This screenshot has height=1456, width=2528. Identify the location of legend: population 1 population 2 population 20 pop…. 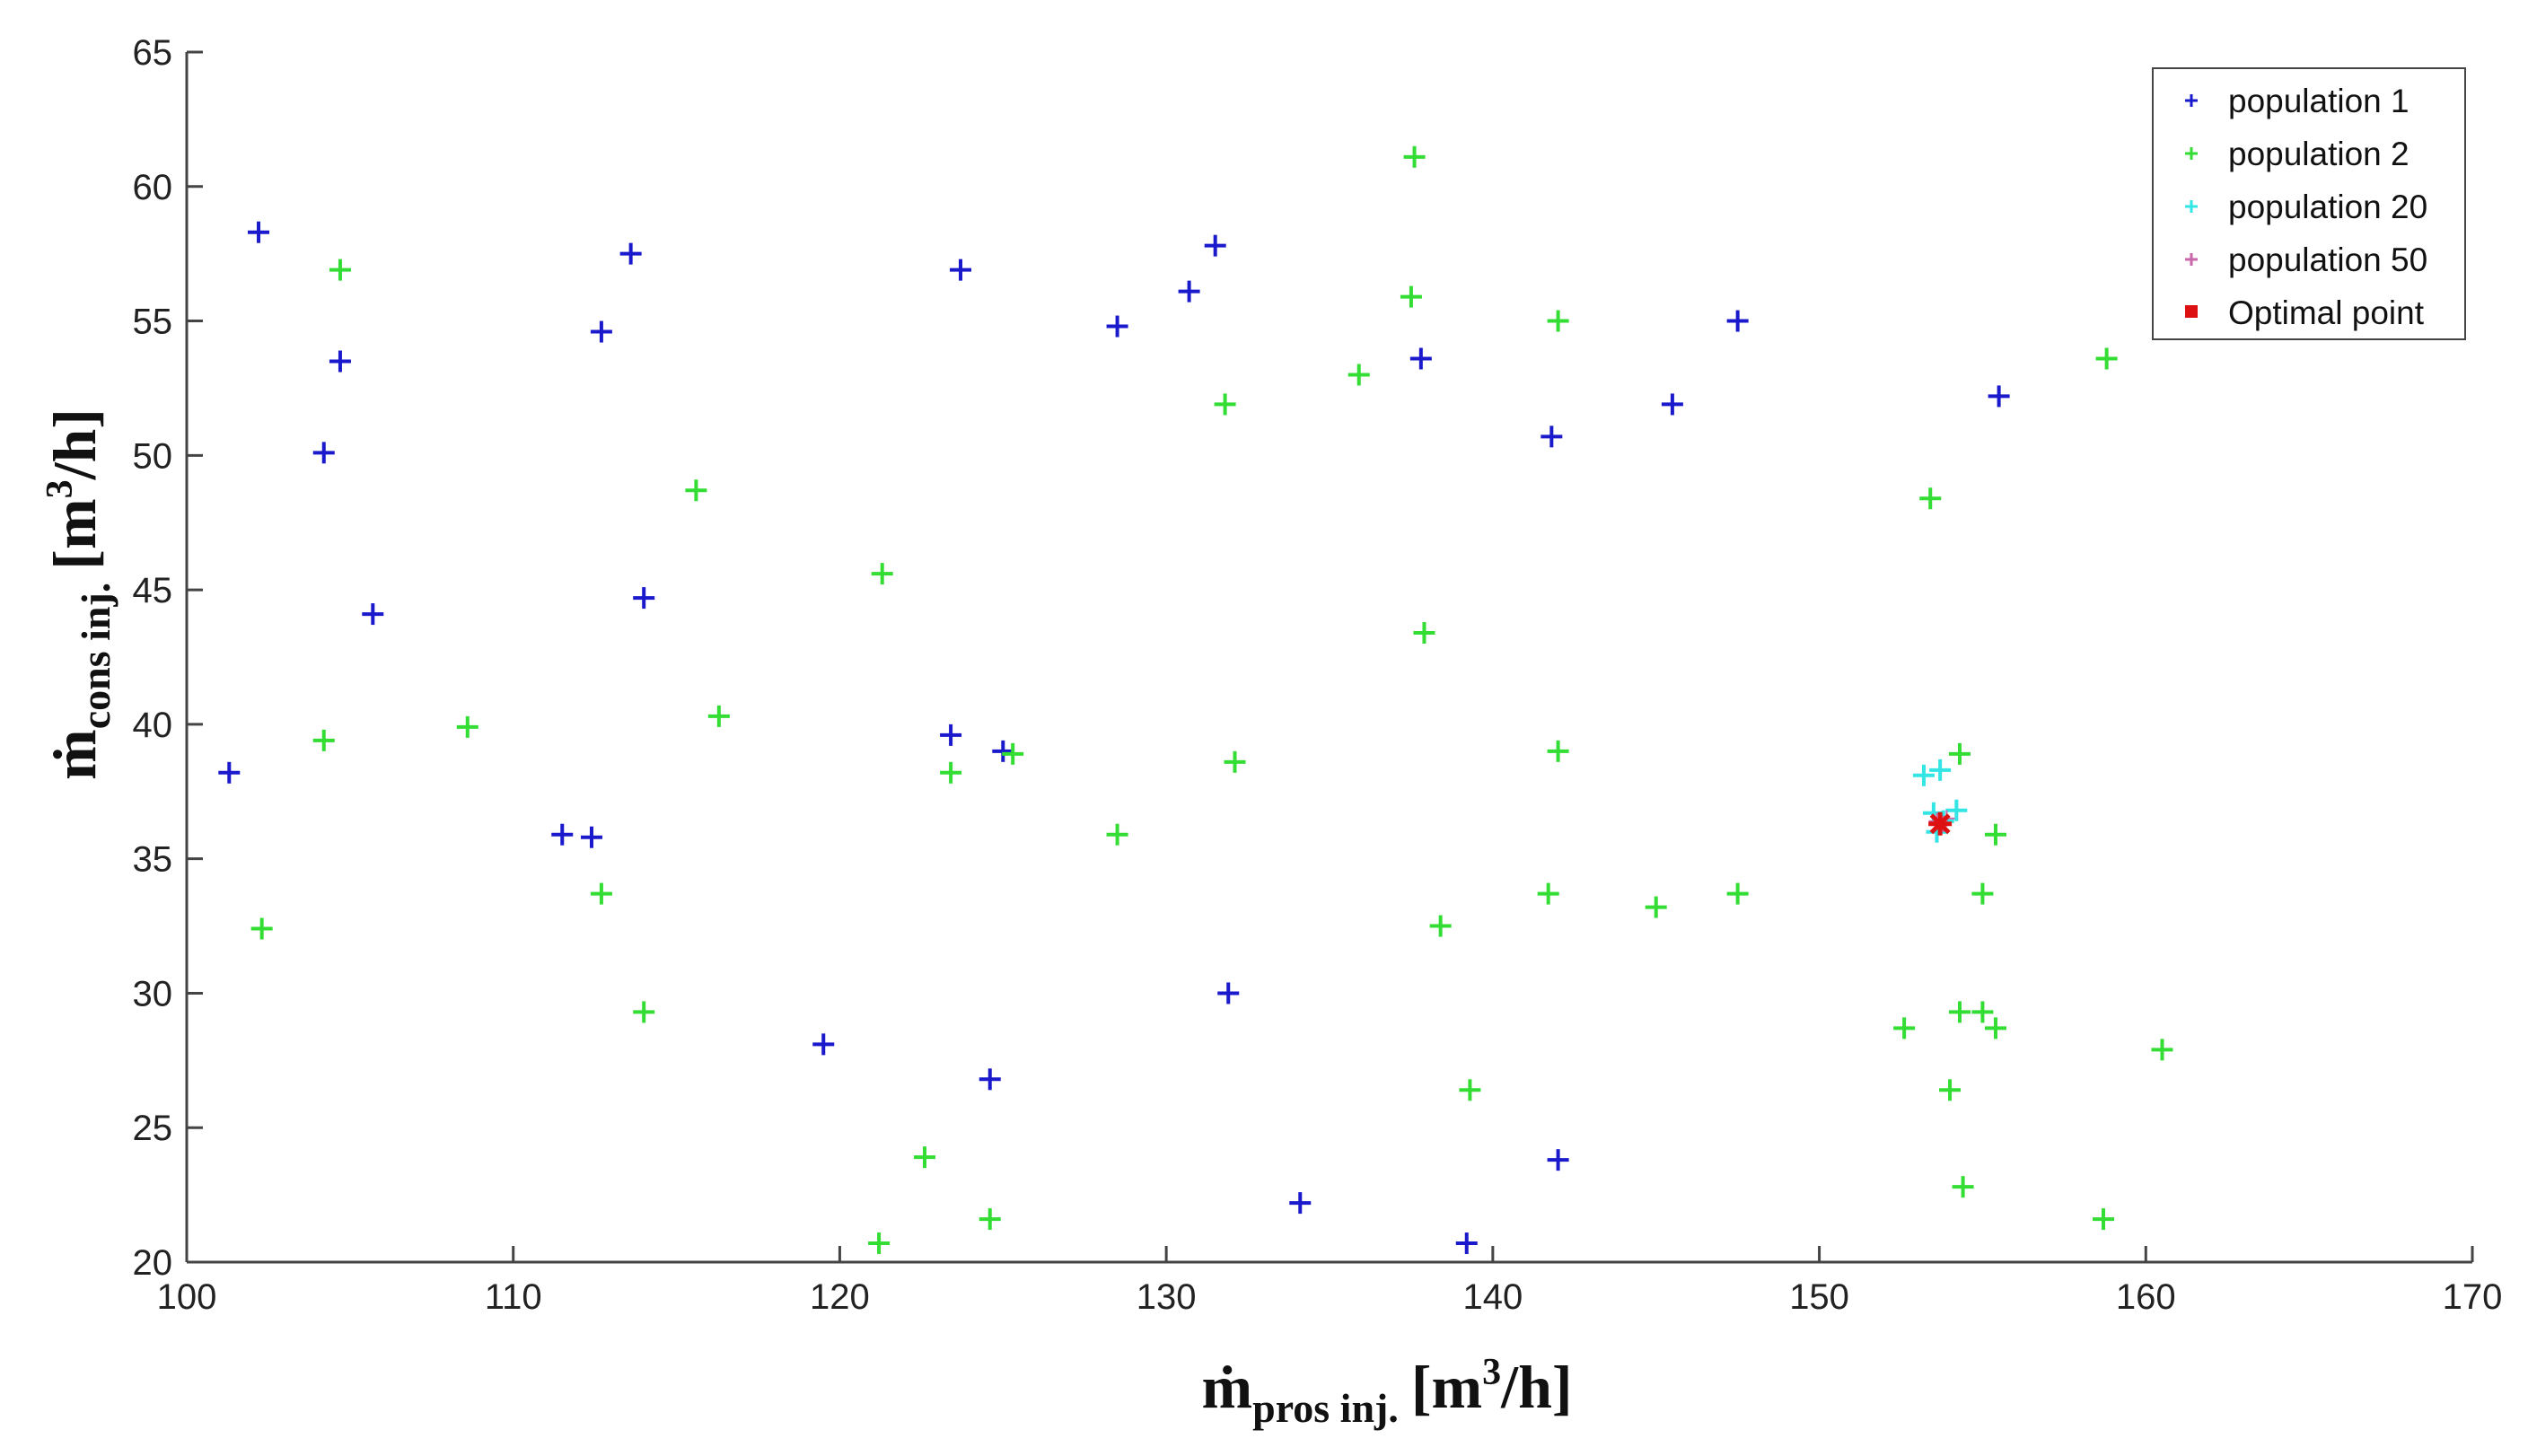
(2309, 203).